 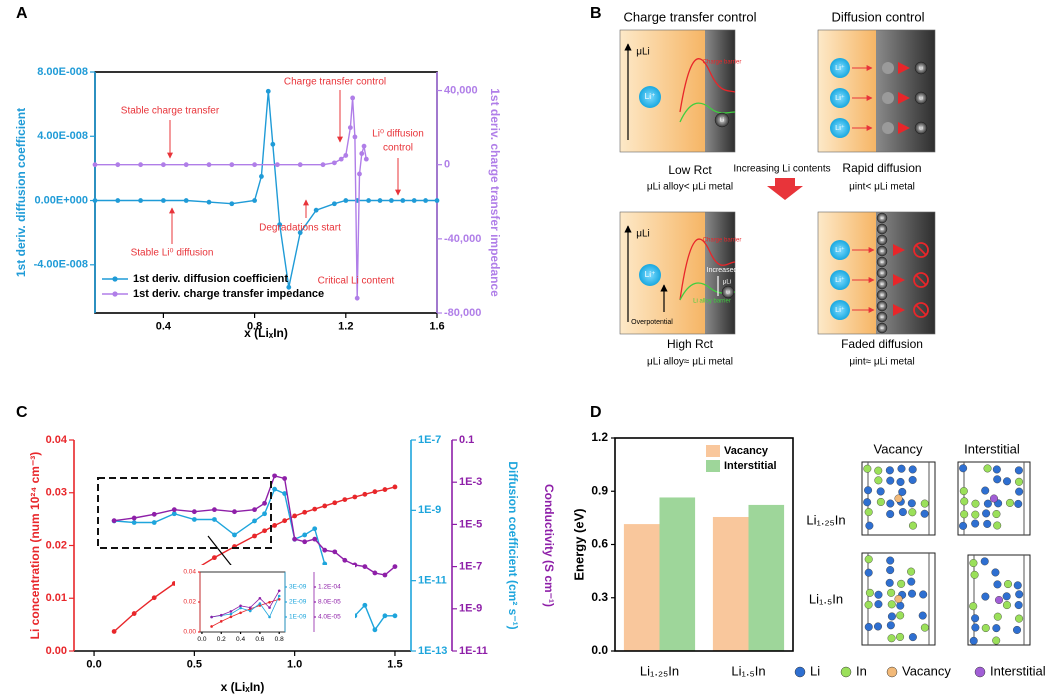 What do you see at coordinates (921, 250) in the screenshot?
I see `blocked-slash` at bounding box center [921, 250].